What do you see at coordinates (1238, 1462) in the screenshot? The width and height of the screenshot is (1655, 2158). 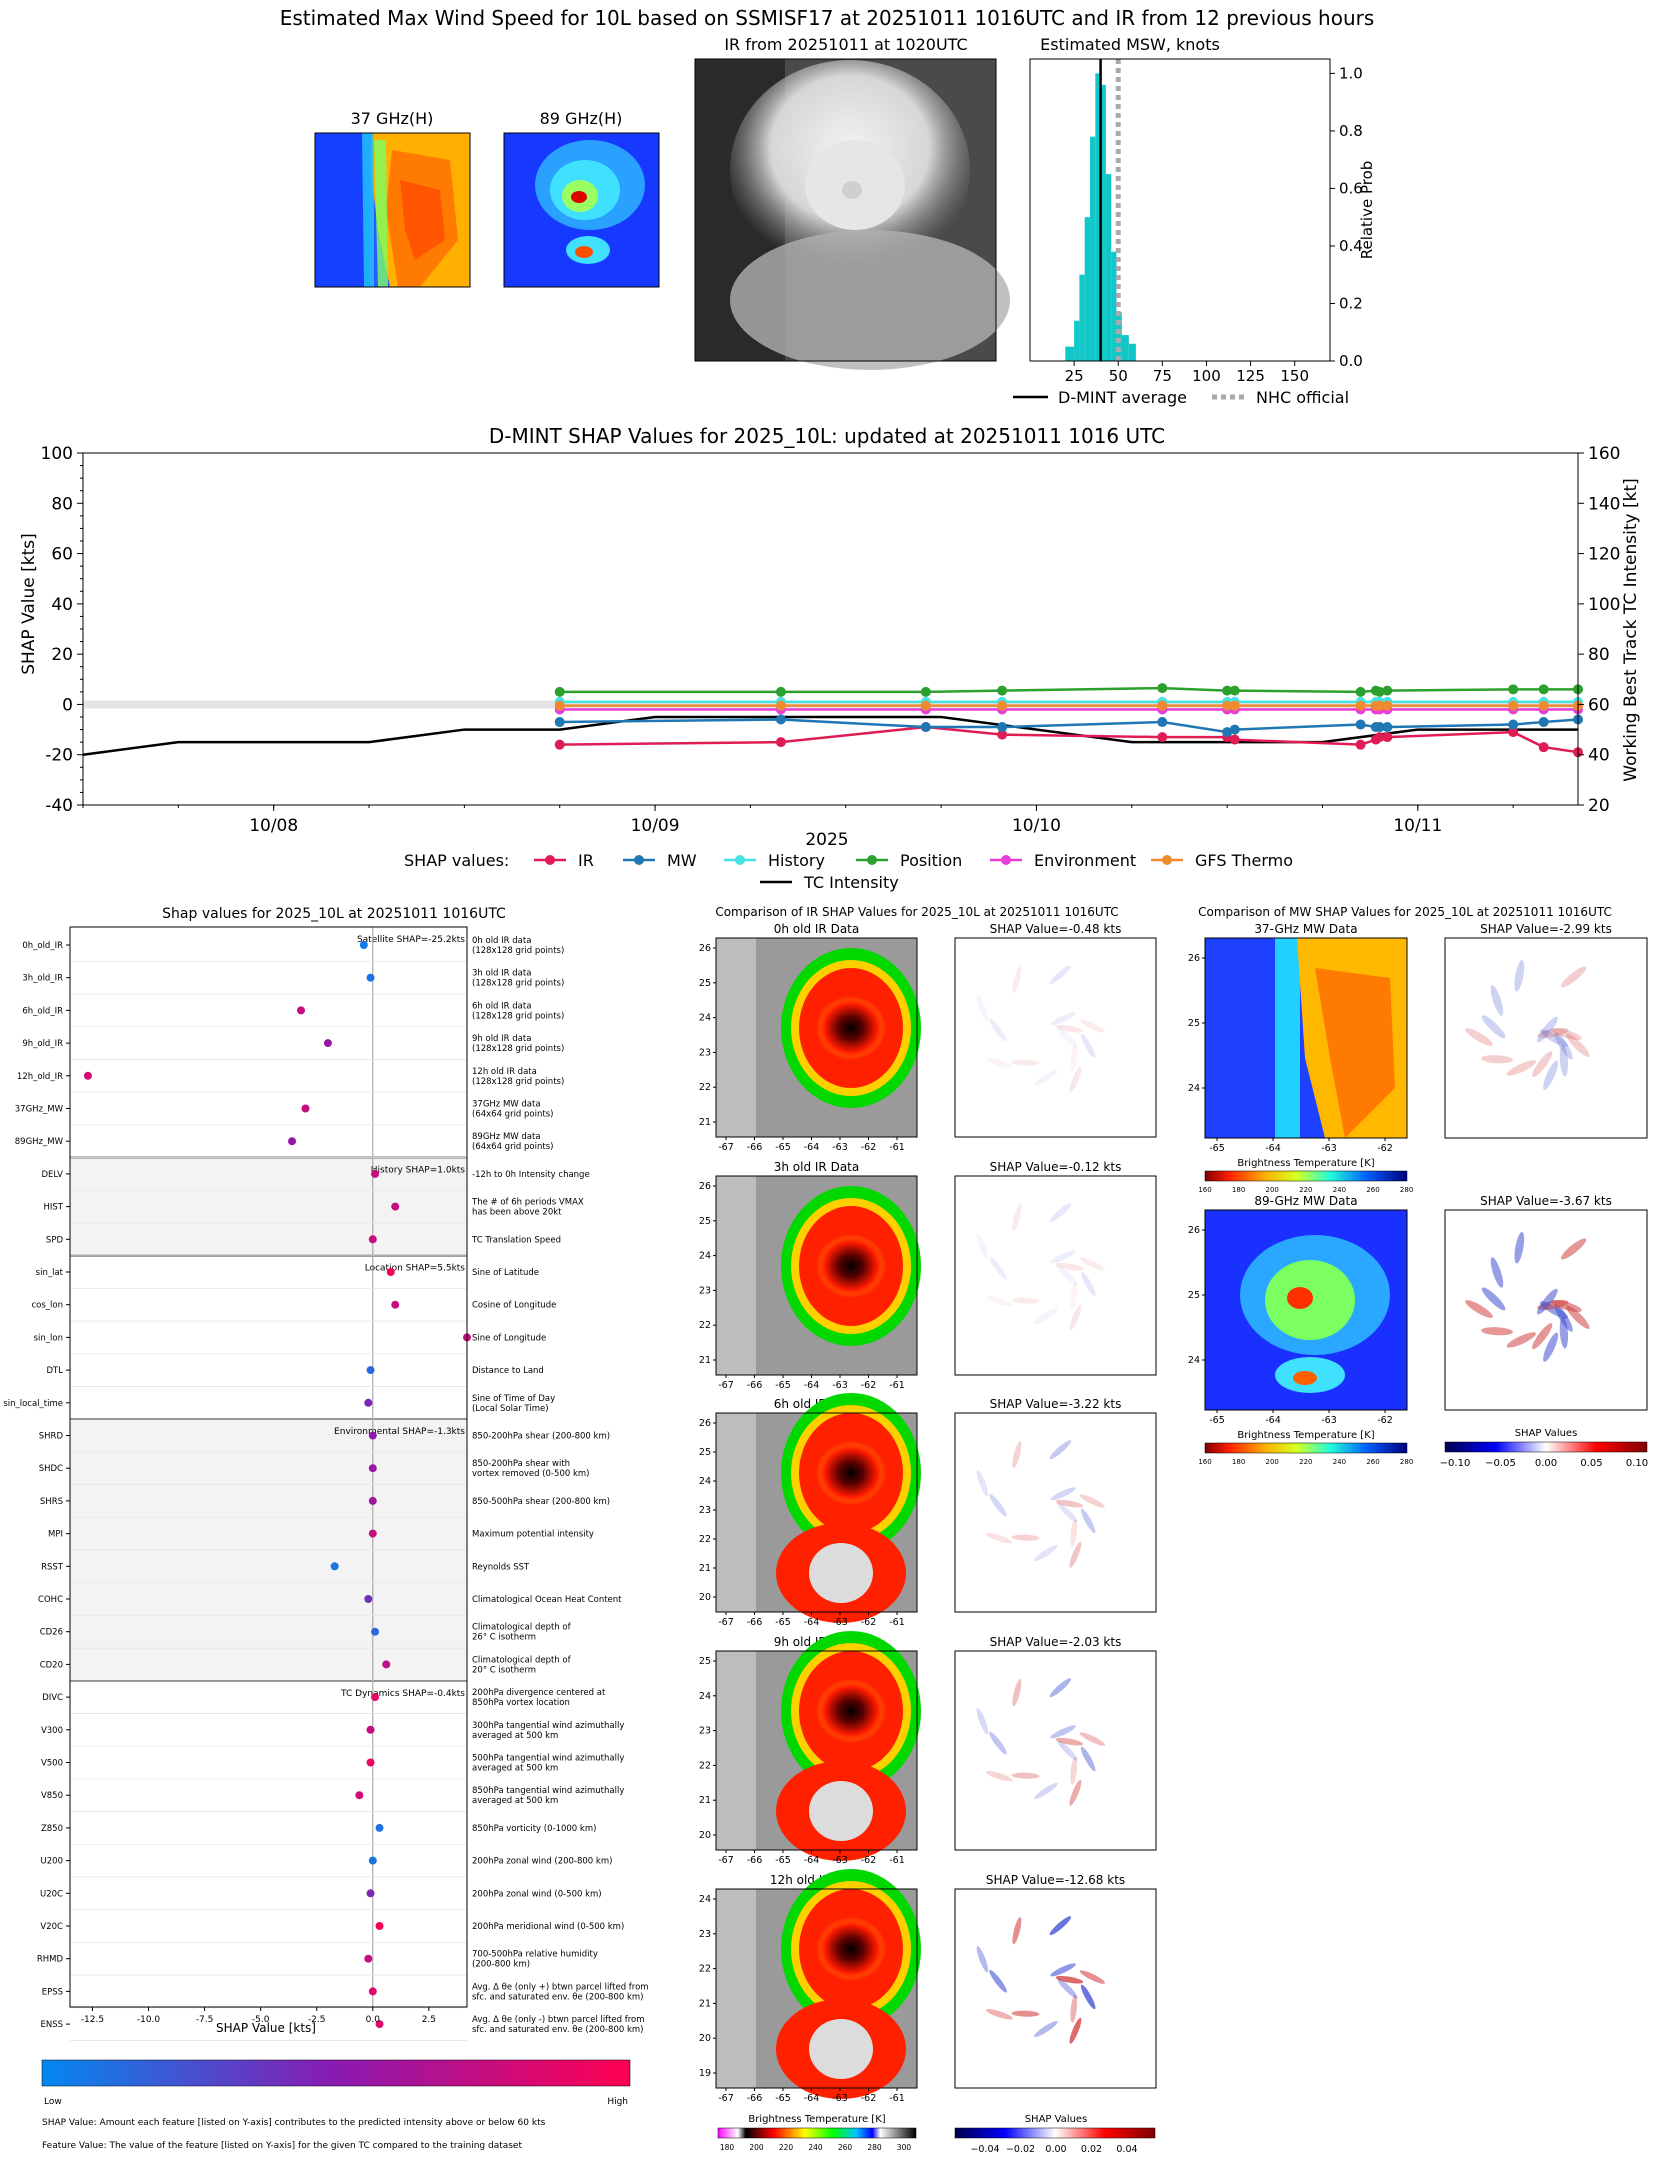 I see `mw-cb-tick: 180` at bounding box center [1238, 1462].